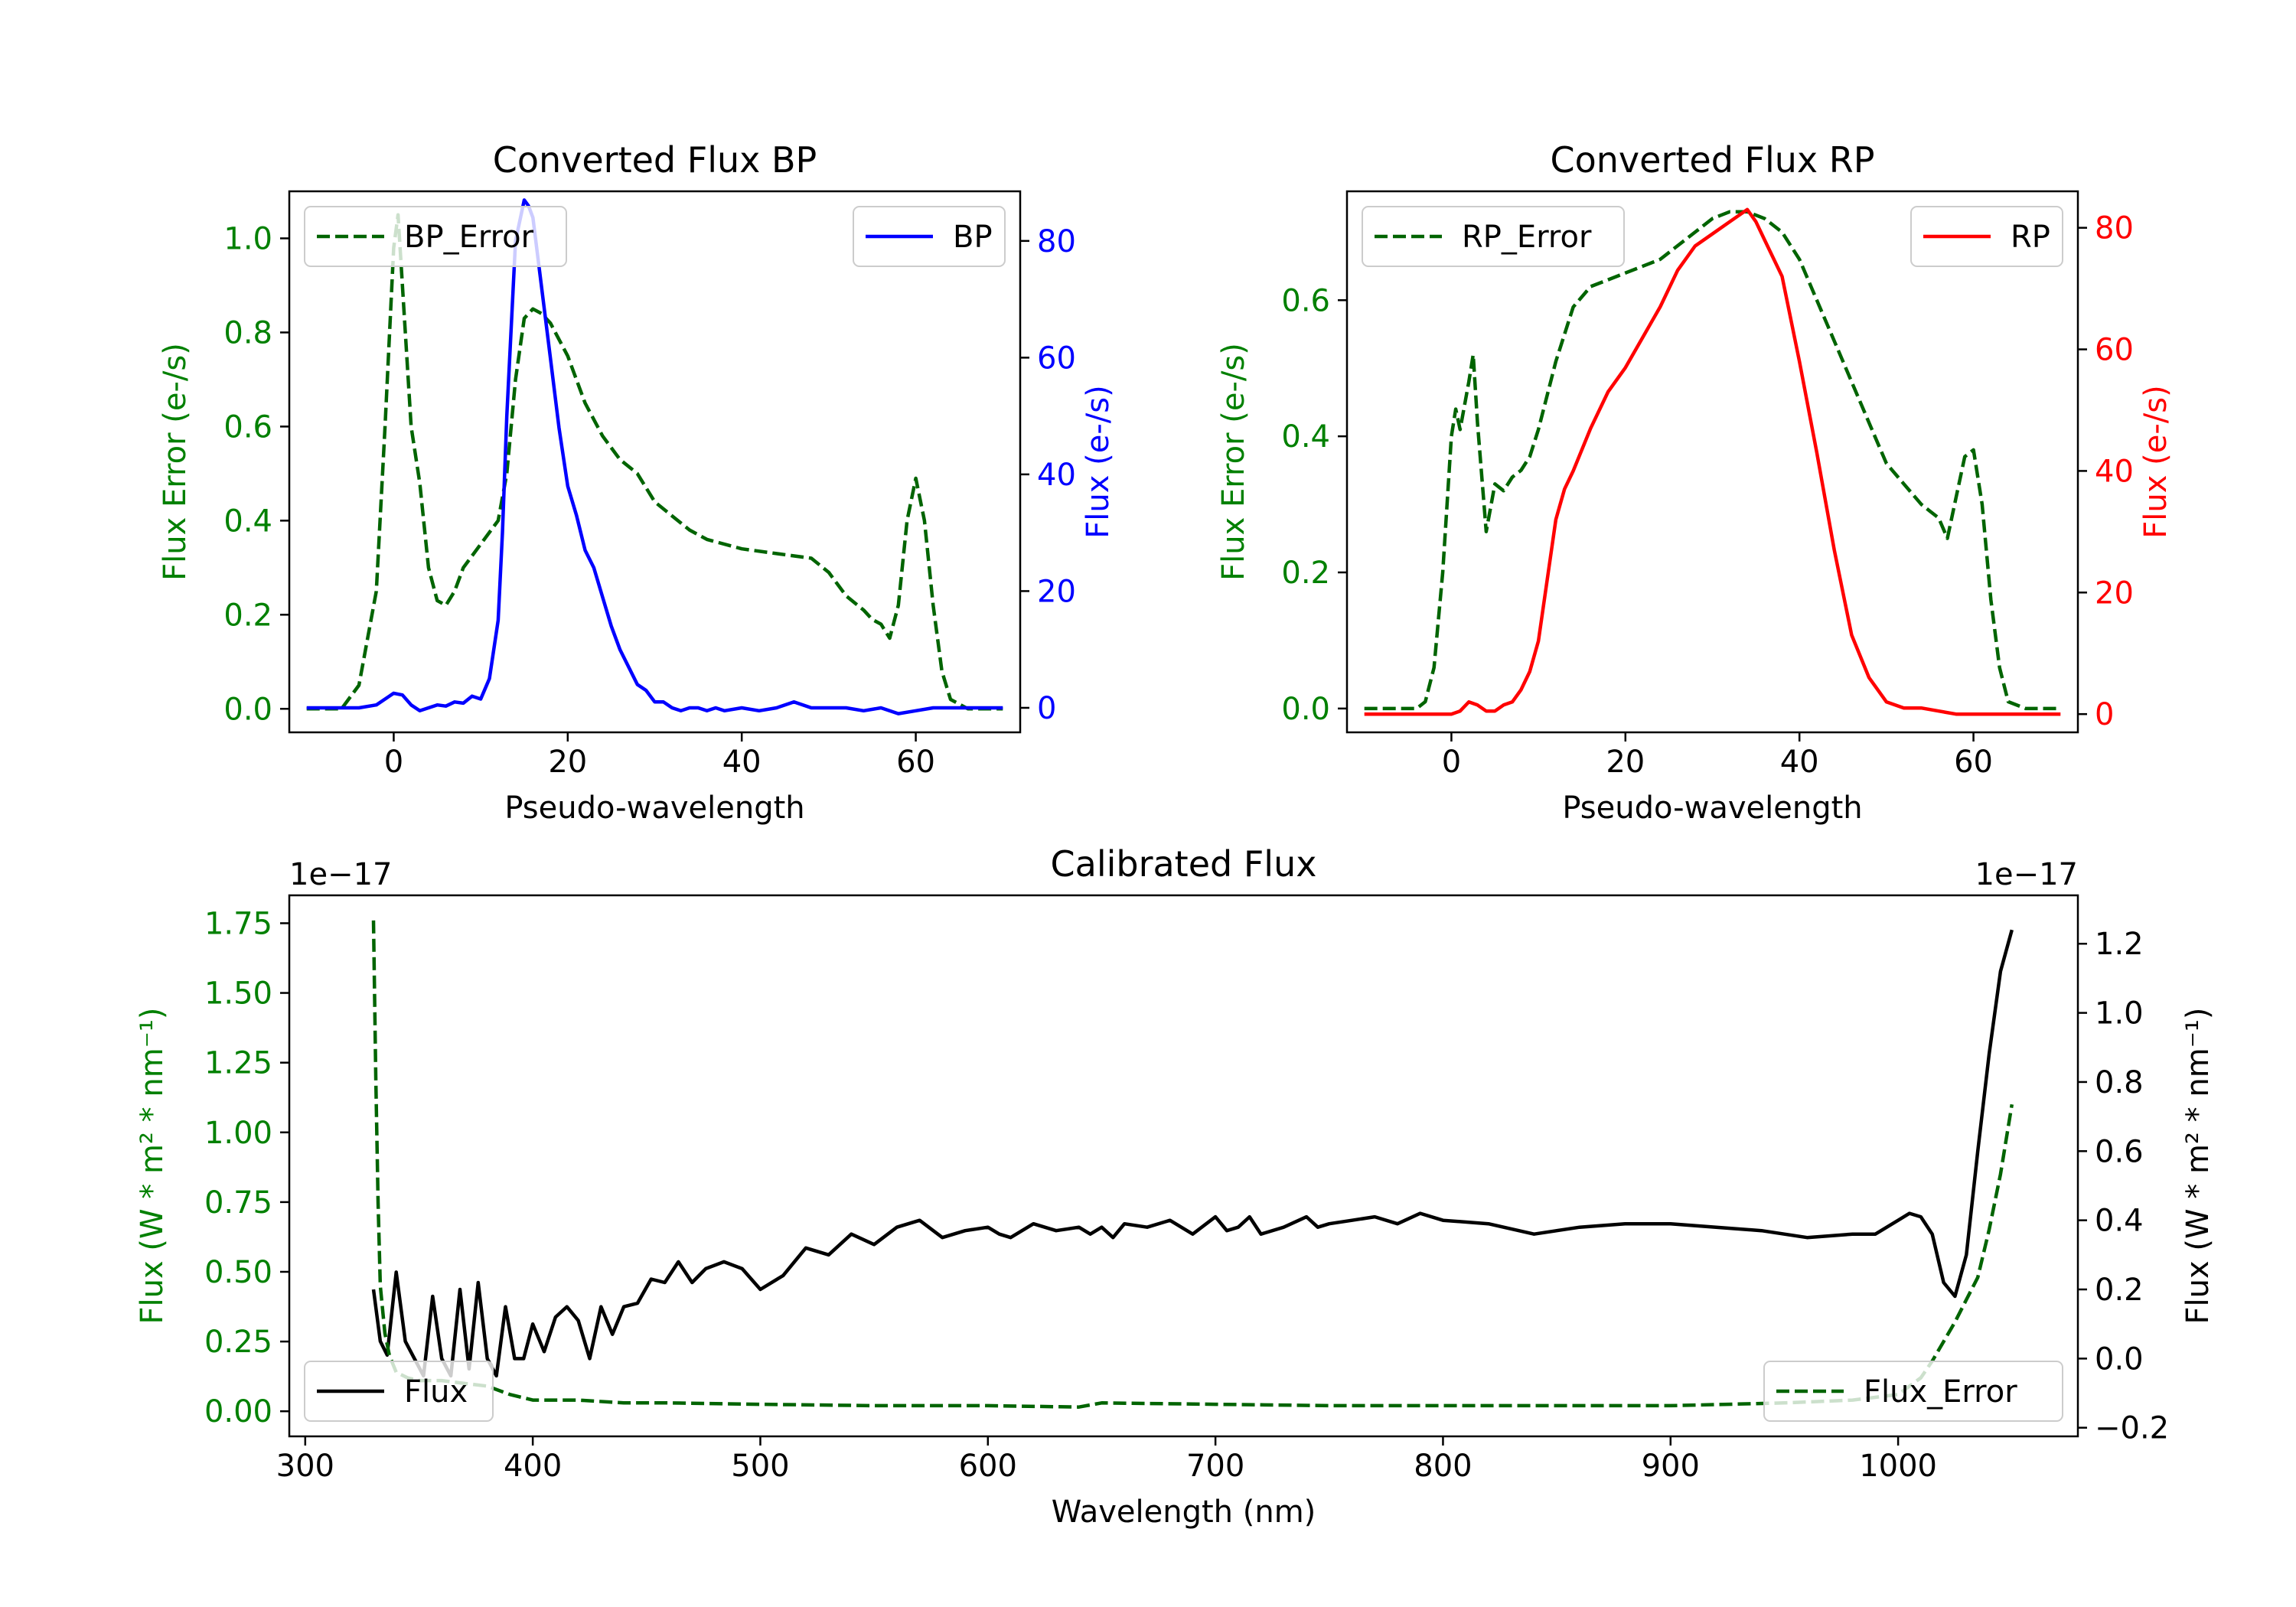 The image size is (2296, 1607). I want to click on cal-left-tick-label: 0.25, so click(238, 1342).